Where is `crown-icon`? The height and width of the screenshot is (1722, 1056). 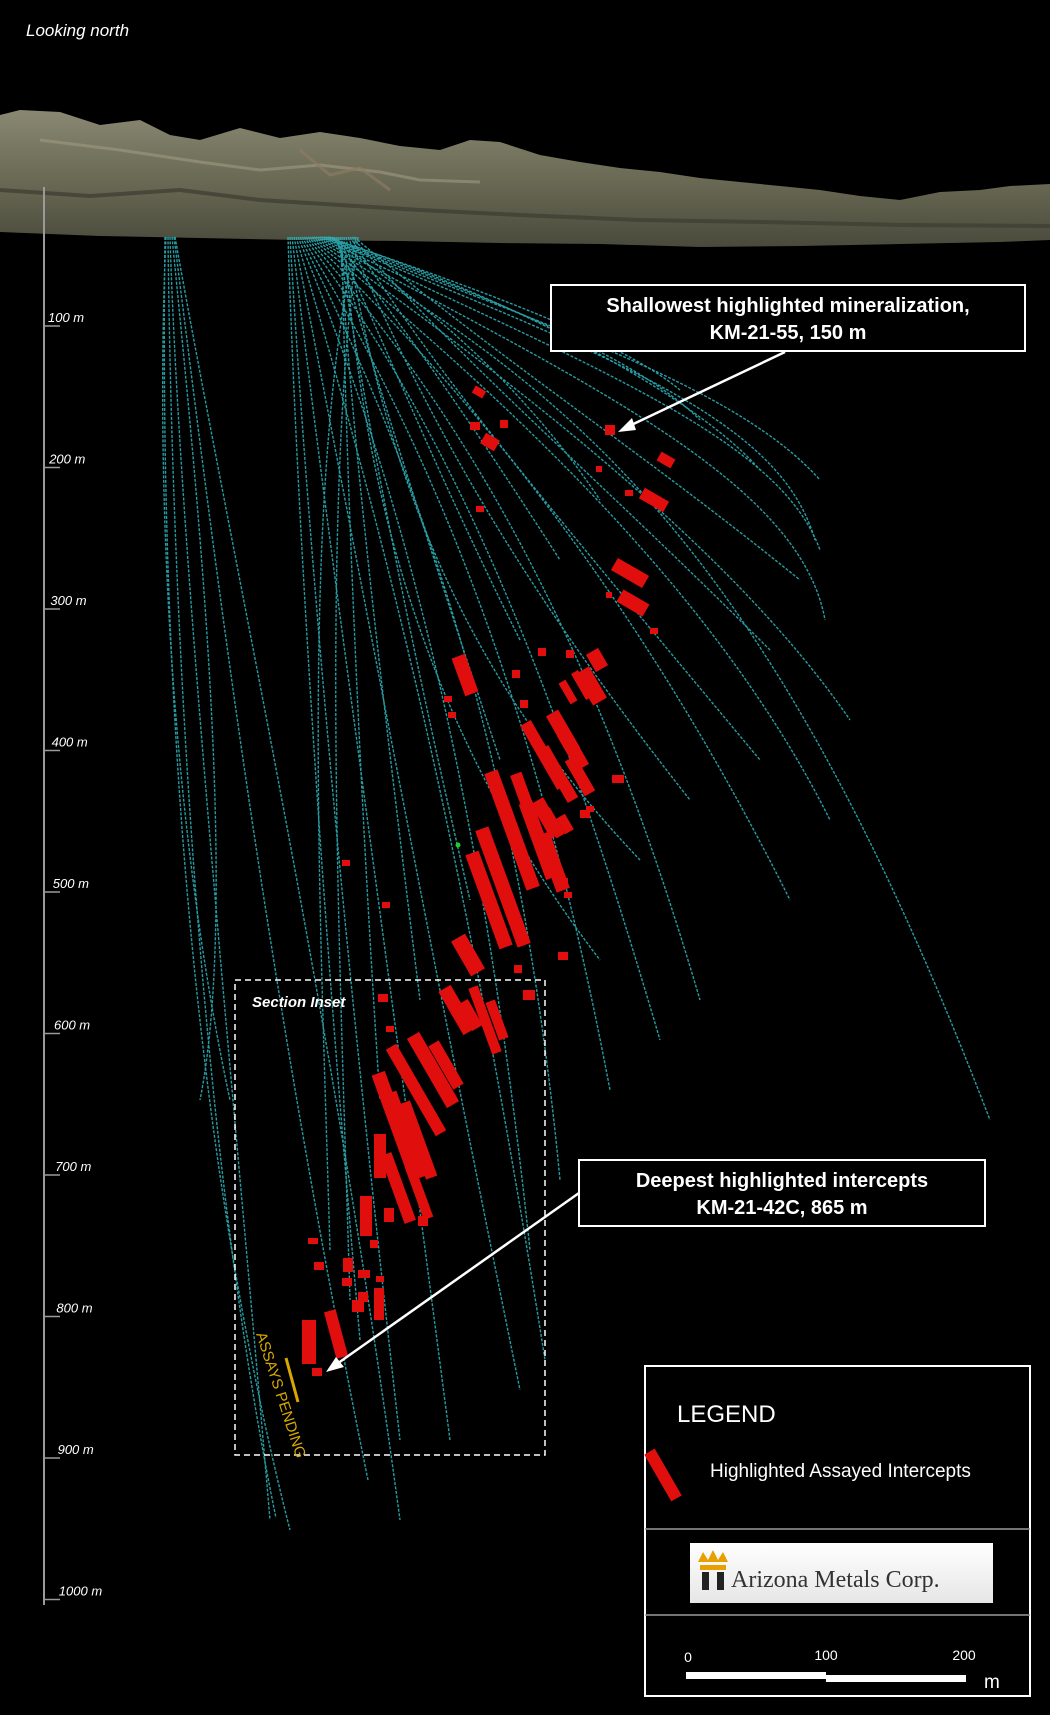 crown-icon is located at coordinates (713, 1556).